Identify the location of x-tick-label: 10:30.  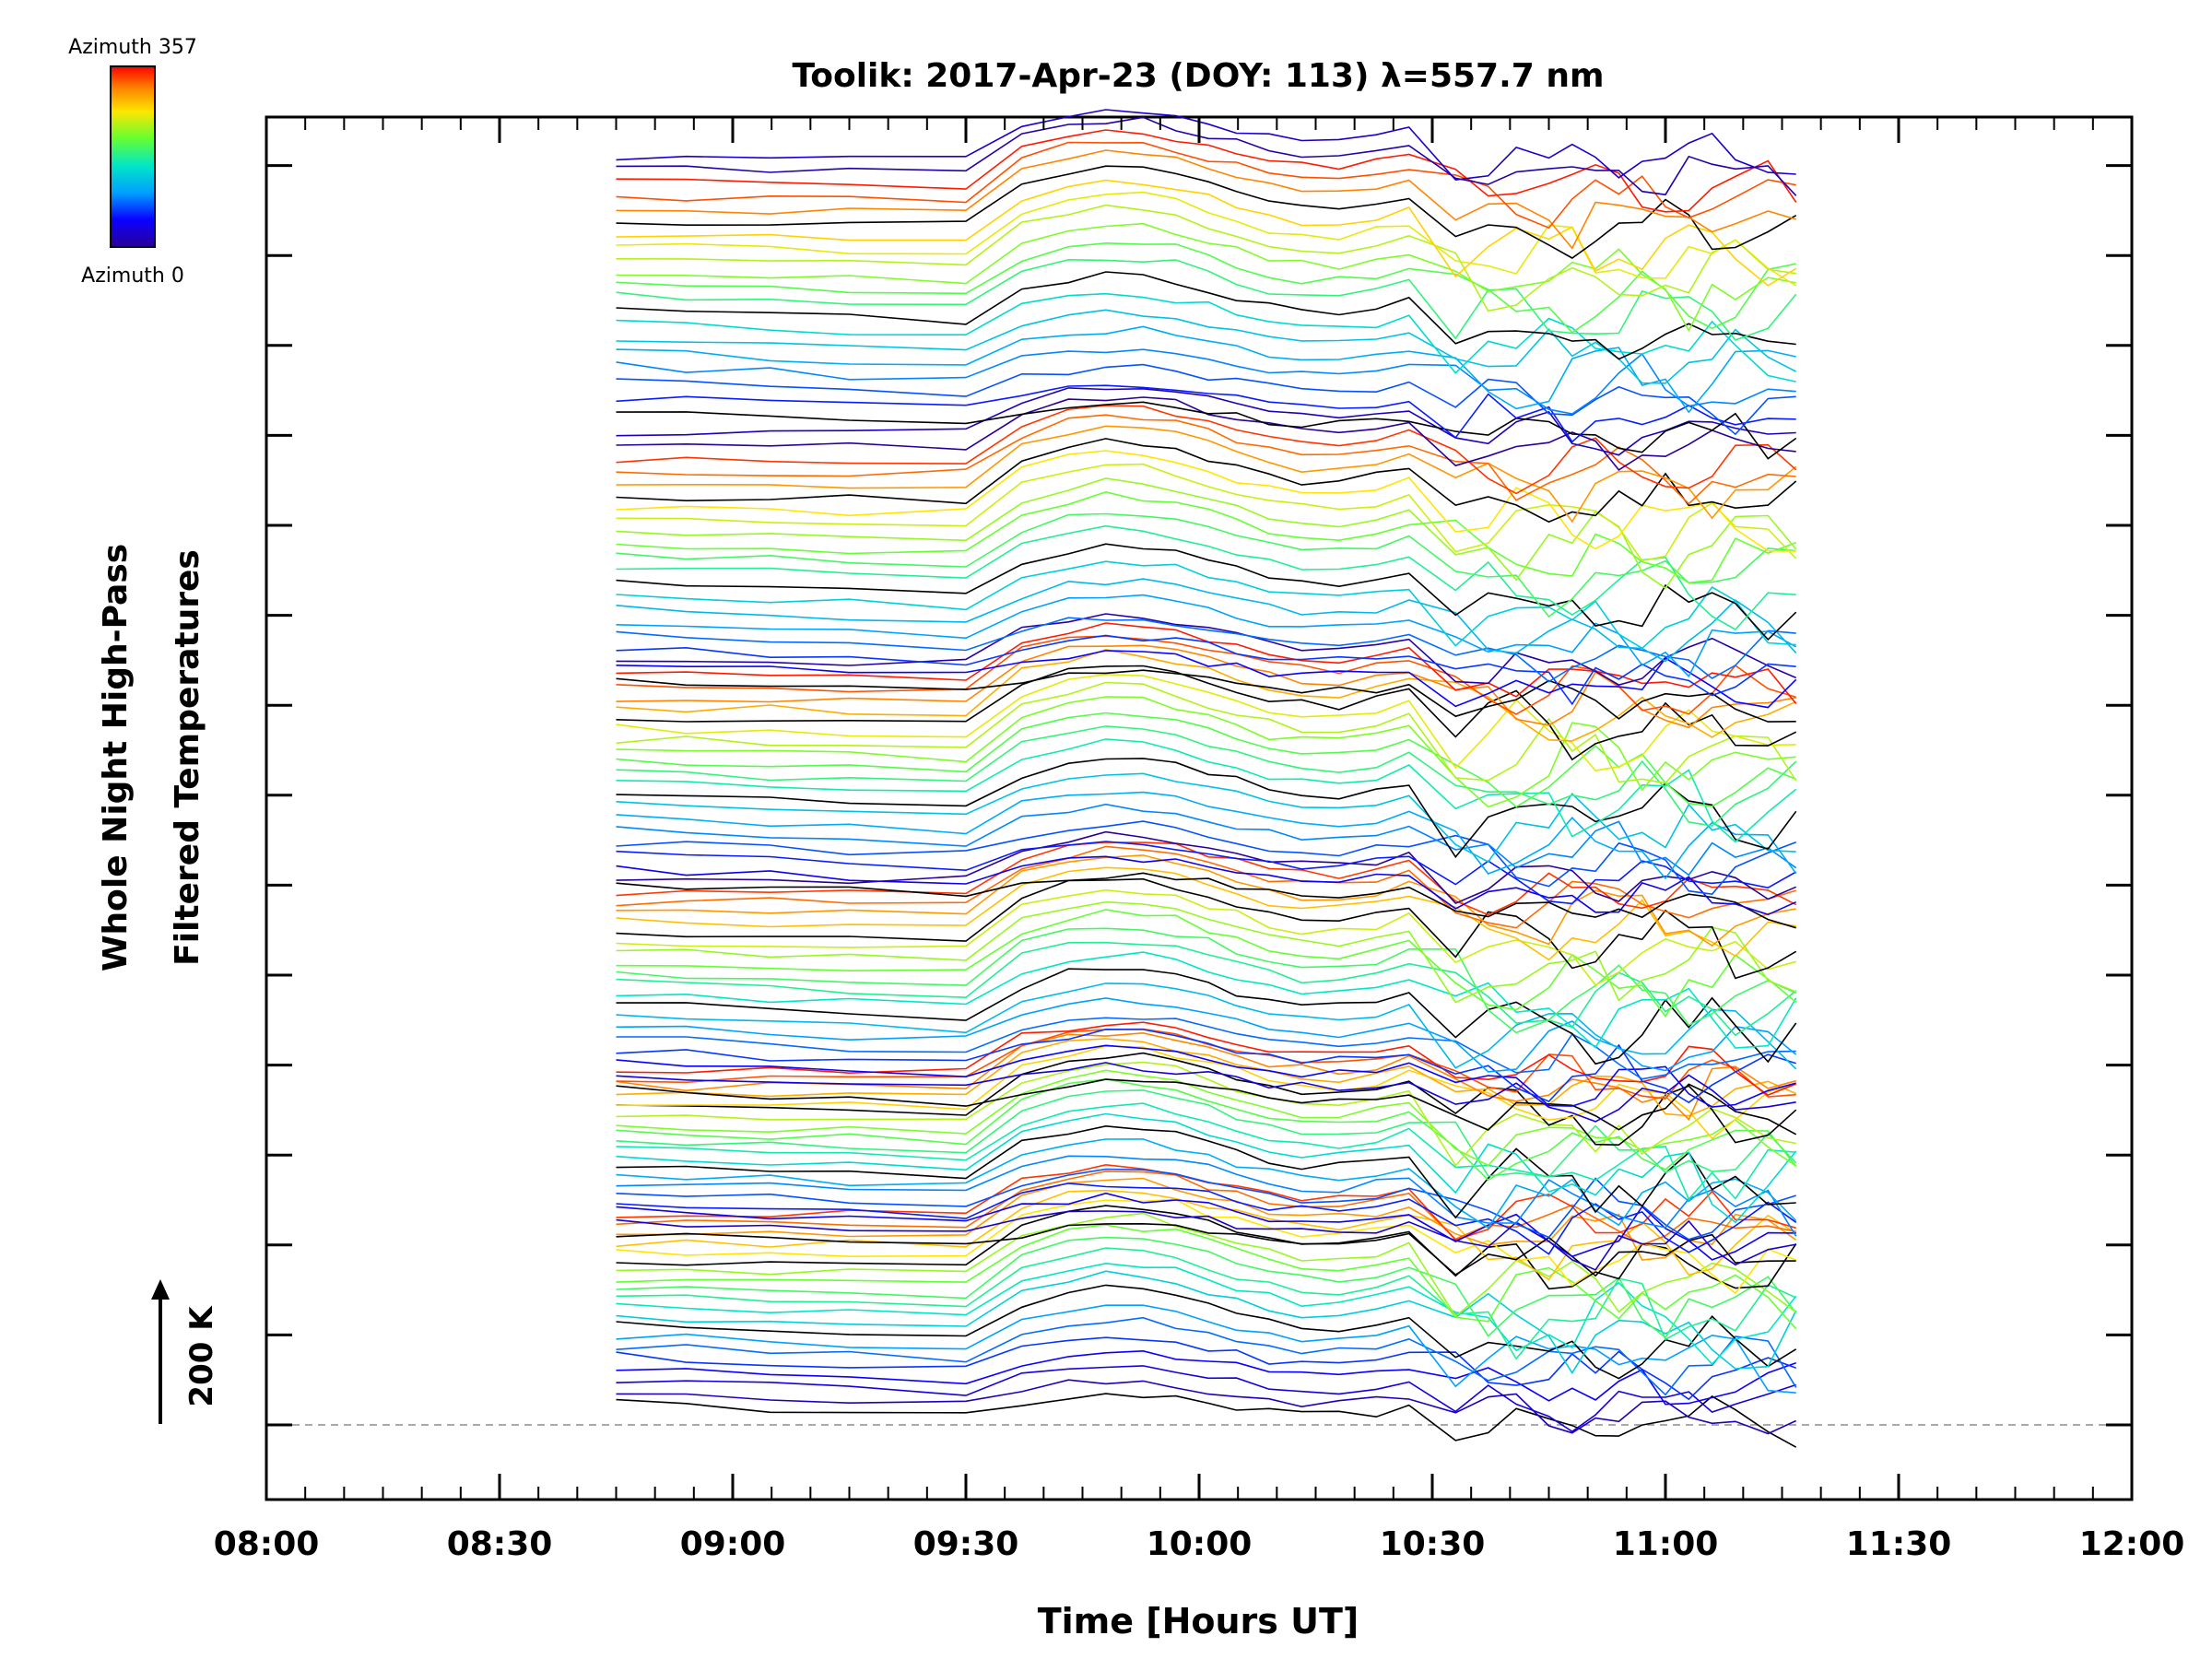
(1433, 1544).